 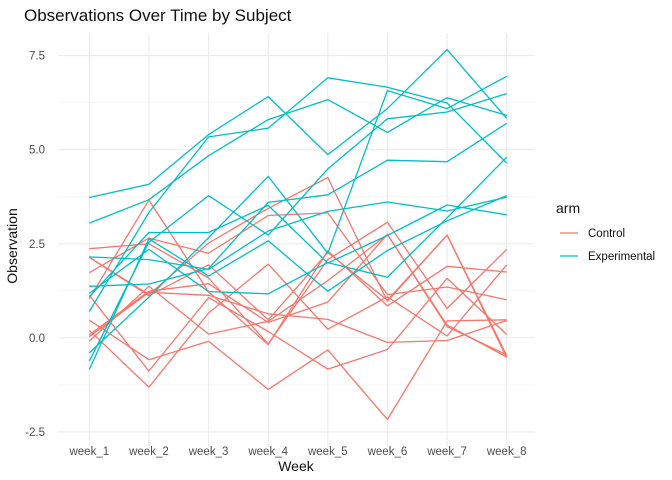 I want to click on legend-label-experimental: Experimental, so click(x=621, y=257).